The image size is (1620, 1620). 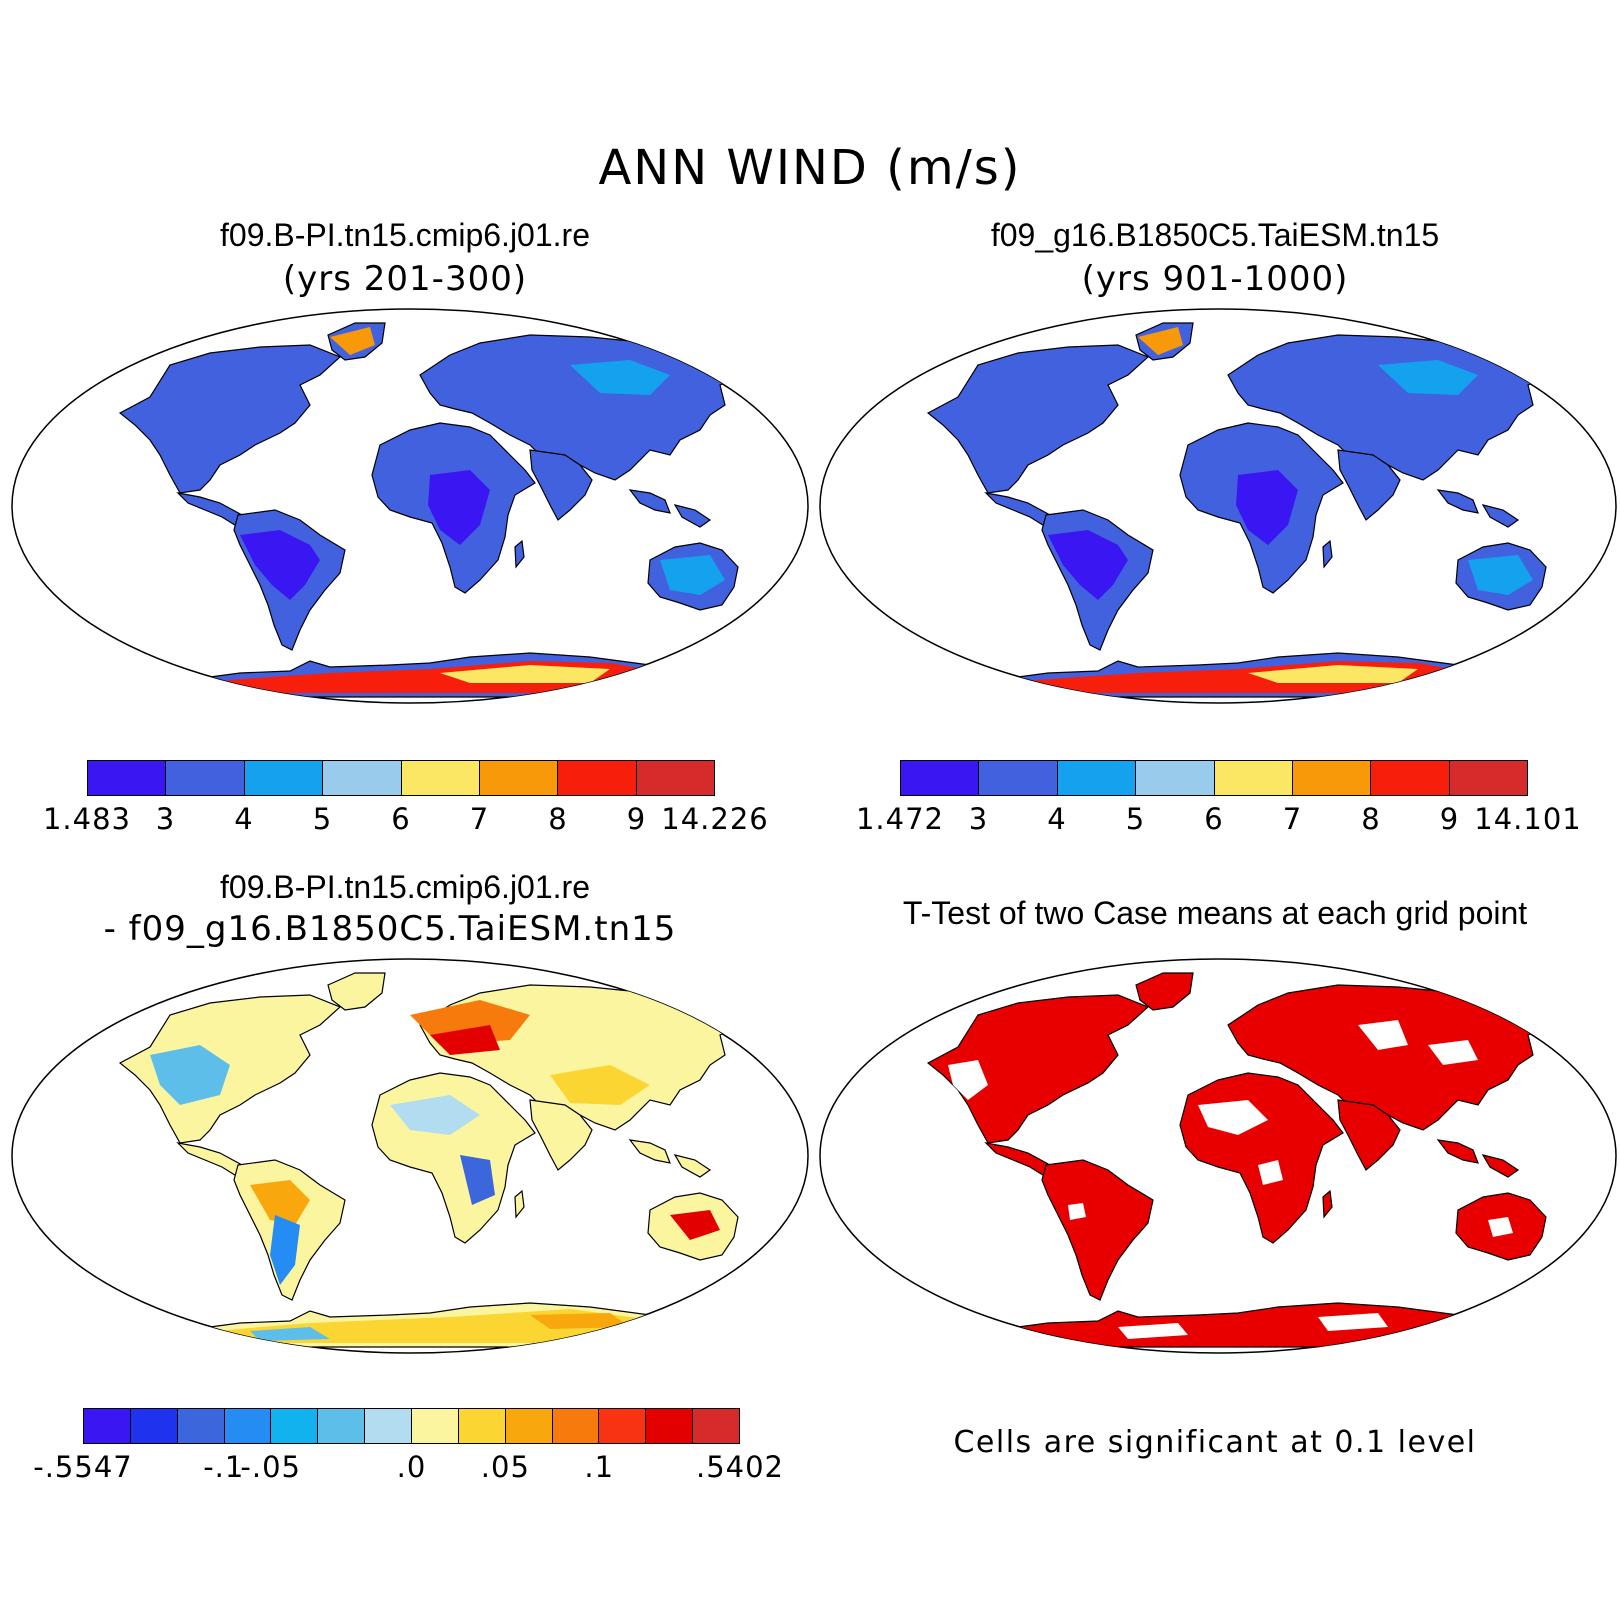 I want to click on case1-subtitle: (yrs 201-300), so click(x=405, y=279).